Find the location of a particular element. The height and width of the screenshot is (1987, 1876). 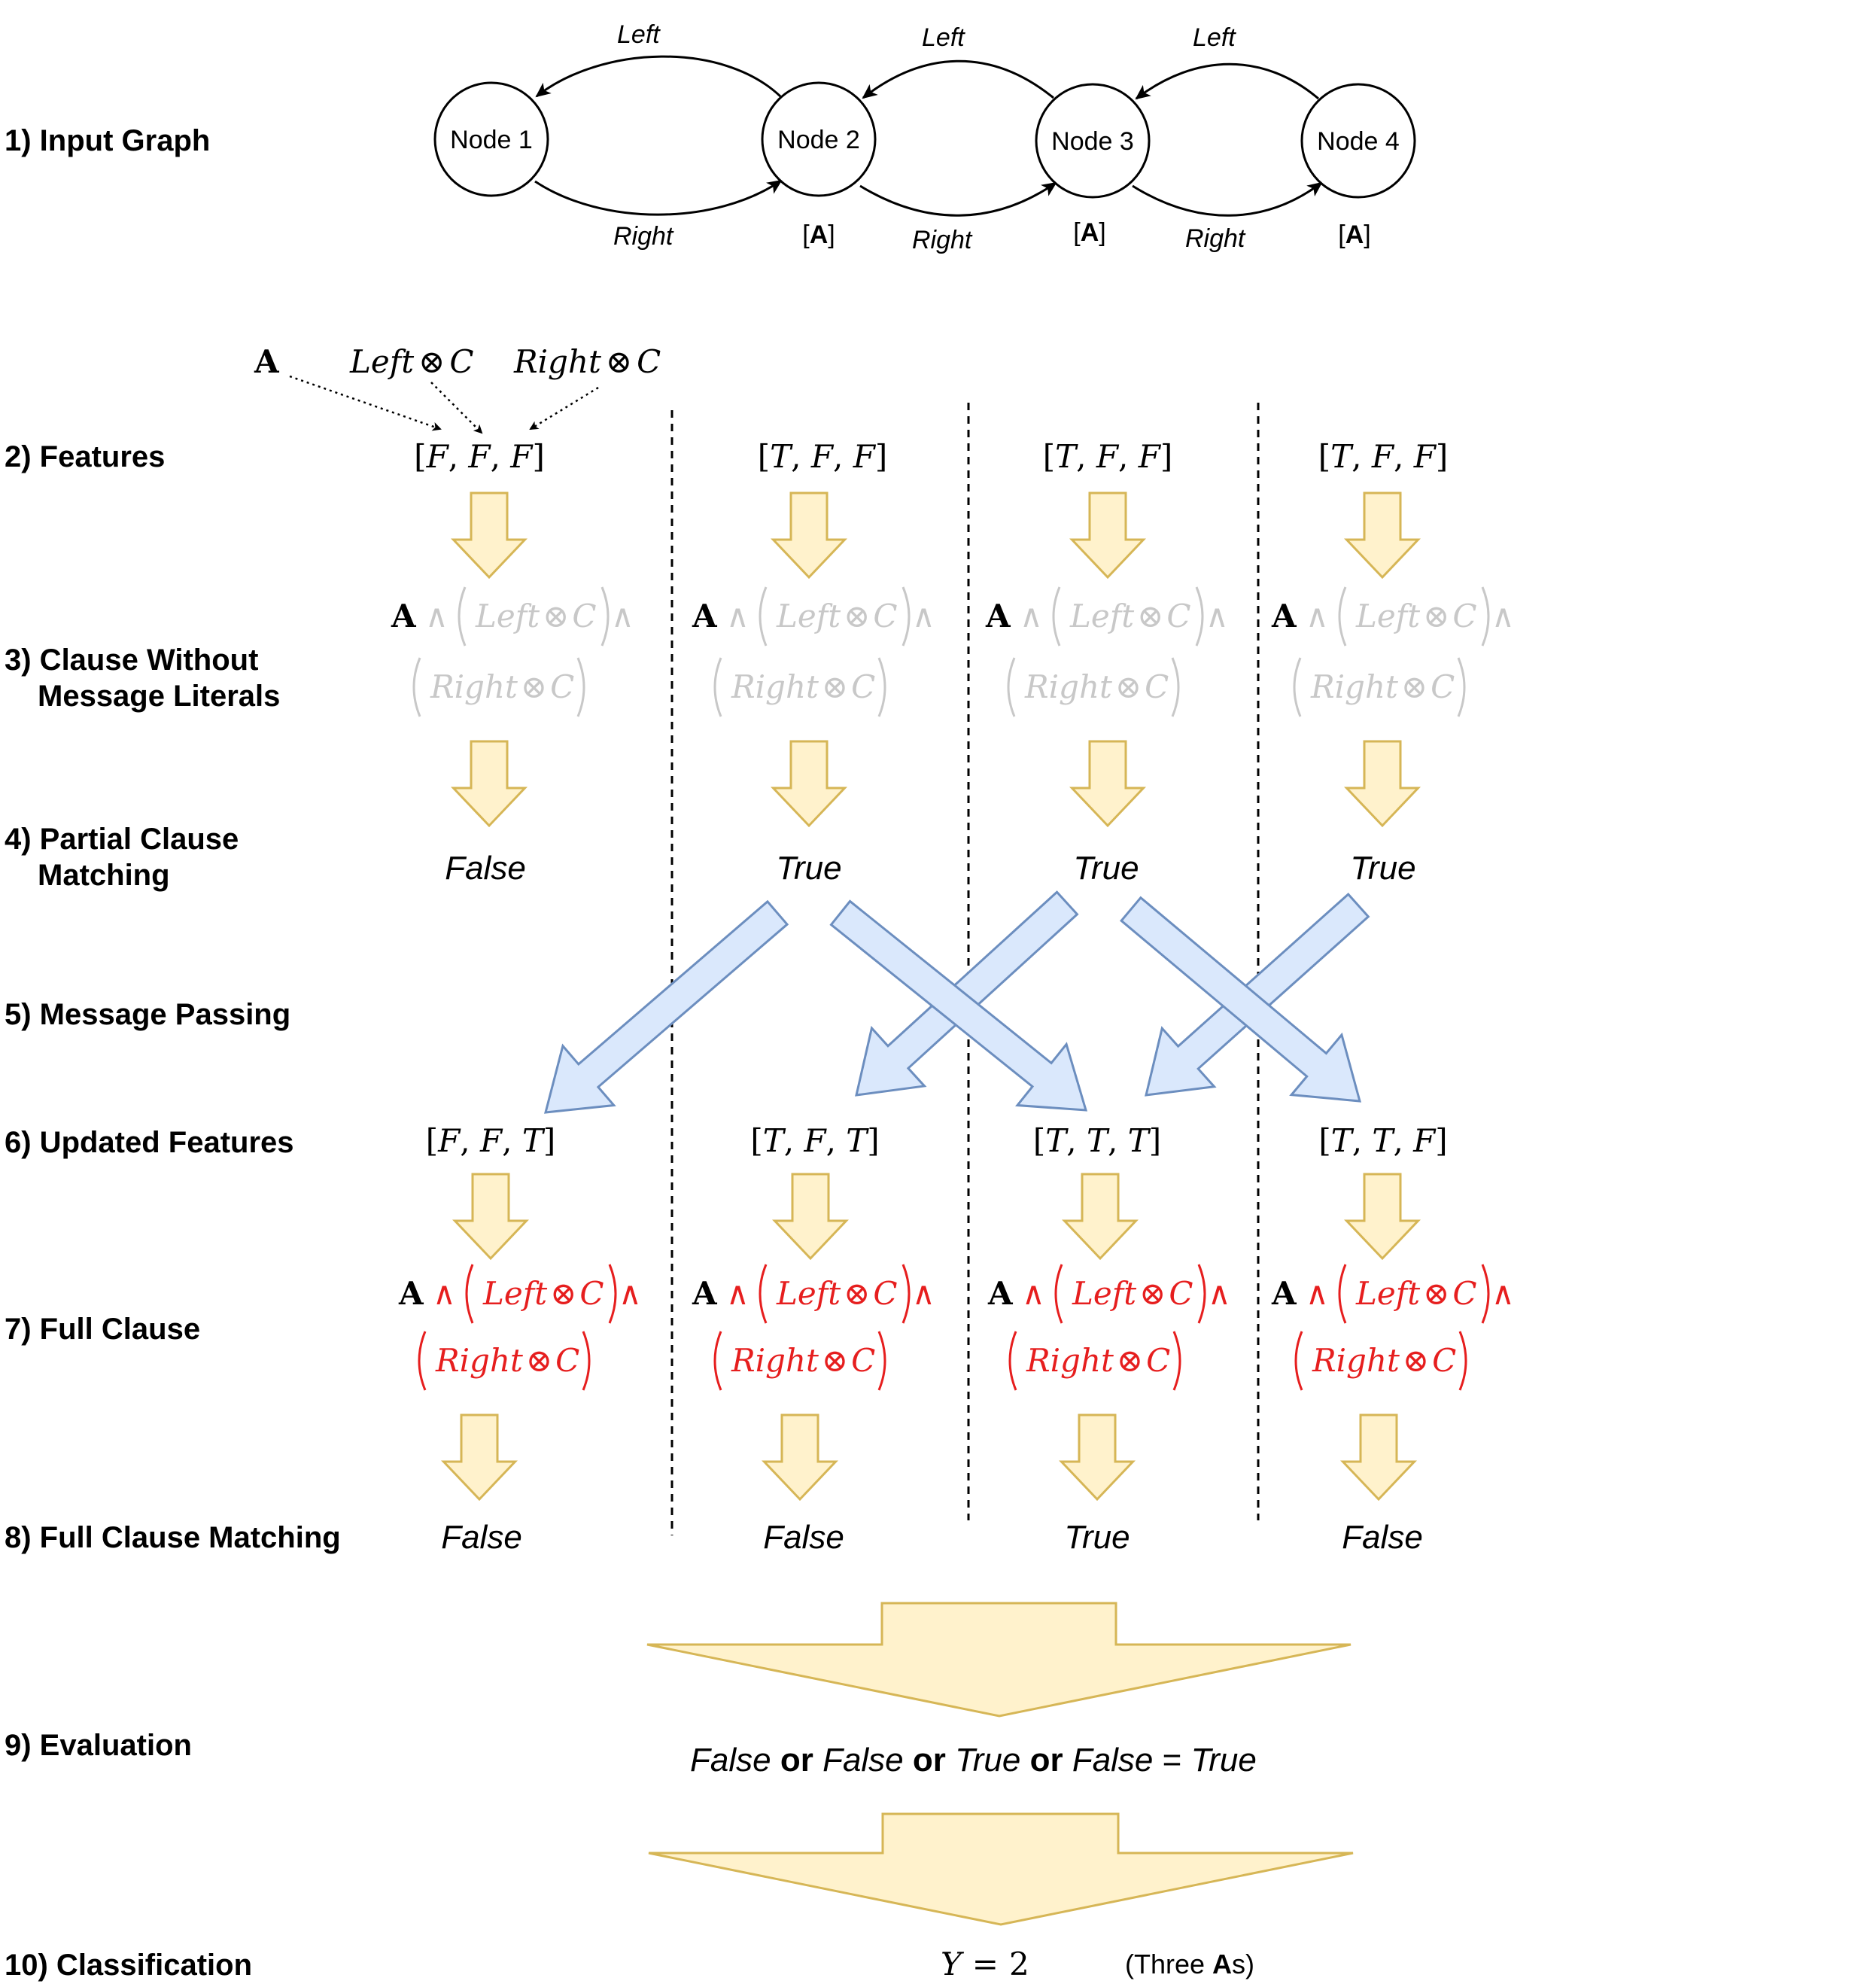

stage-label-clause-without: 3) Clause Without is located at coordinates (131, 661).